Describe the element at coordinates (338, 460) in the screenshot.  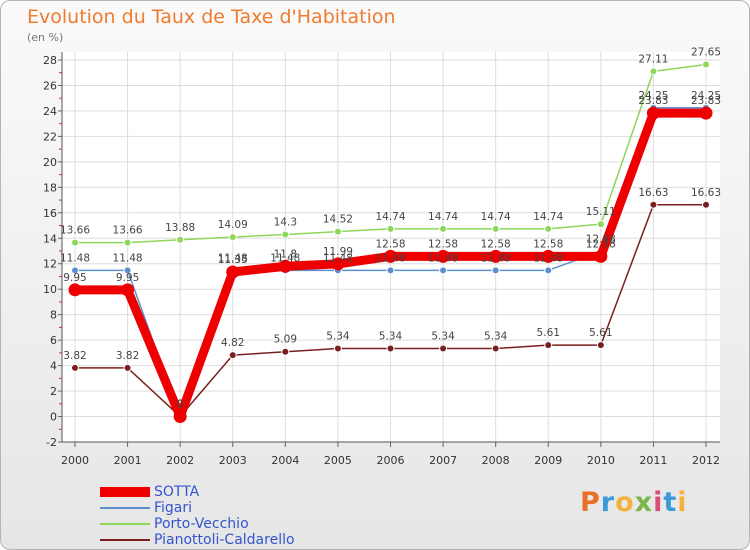
I see `x-tick-label: 2005` at that location.